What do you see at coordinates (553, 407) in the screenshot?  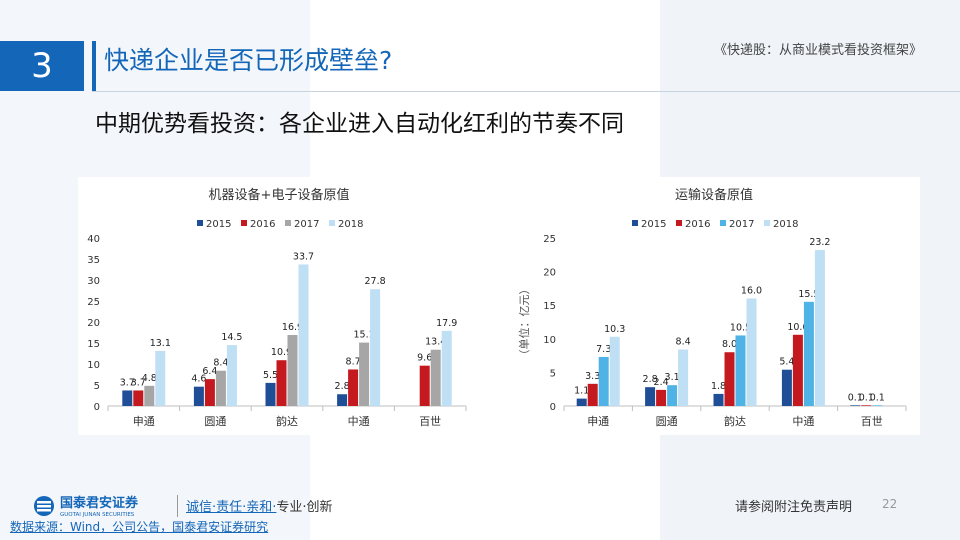 I see `y-tick-label: 0` at bounding box center [553, 407].